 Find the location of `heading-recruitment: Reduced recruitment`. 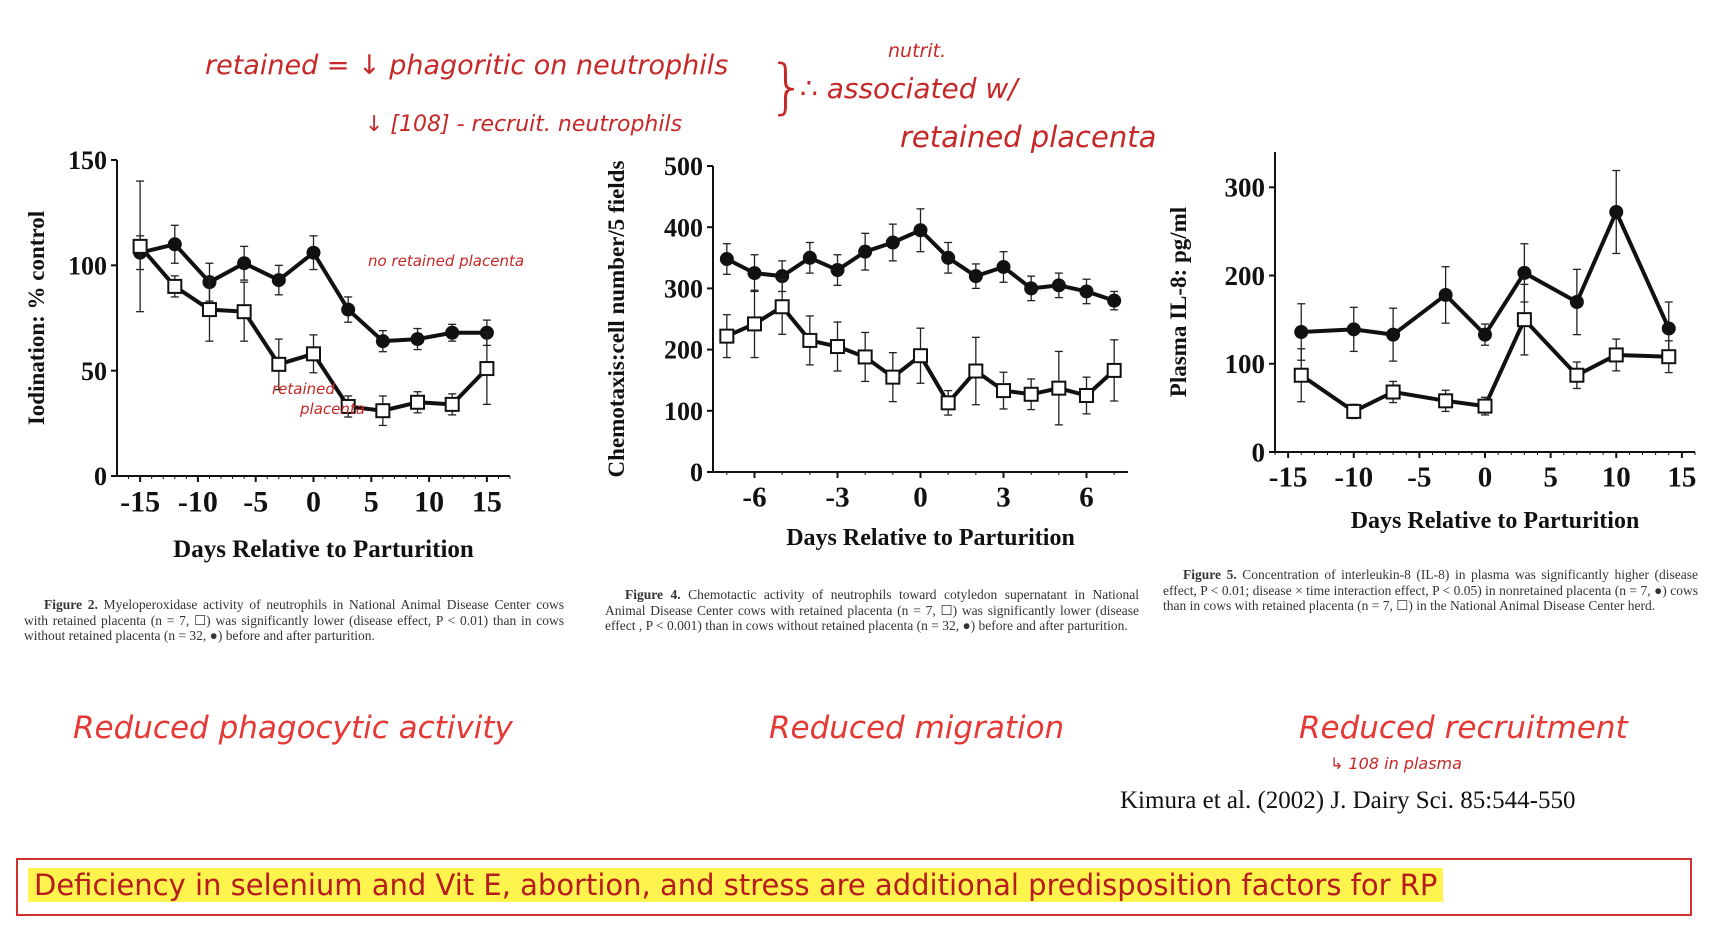

heading-recruitment: Reduced recruitment is located at coordinates (1463, 728).